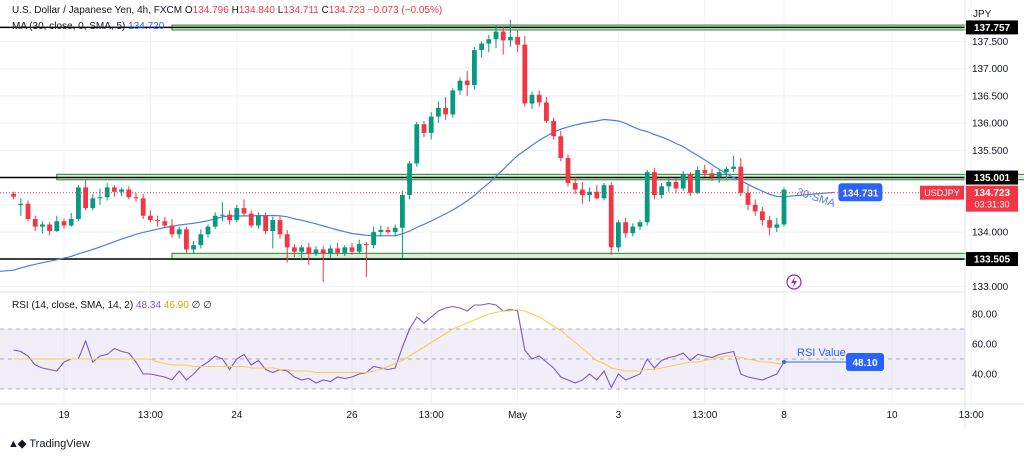 Image resolution: width=1024 pixels, height=456 pixels. What do you see at coordinates (352, 415) in the screenshot?
I see `time-tick-label: 26` at bounding box center [352, 415].